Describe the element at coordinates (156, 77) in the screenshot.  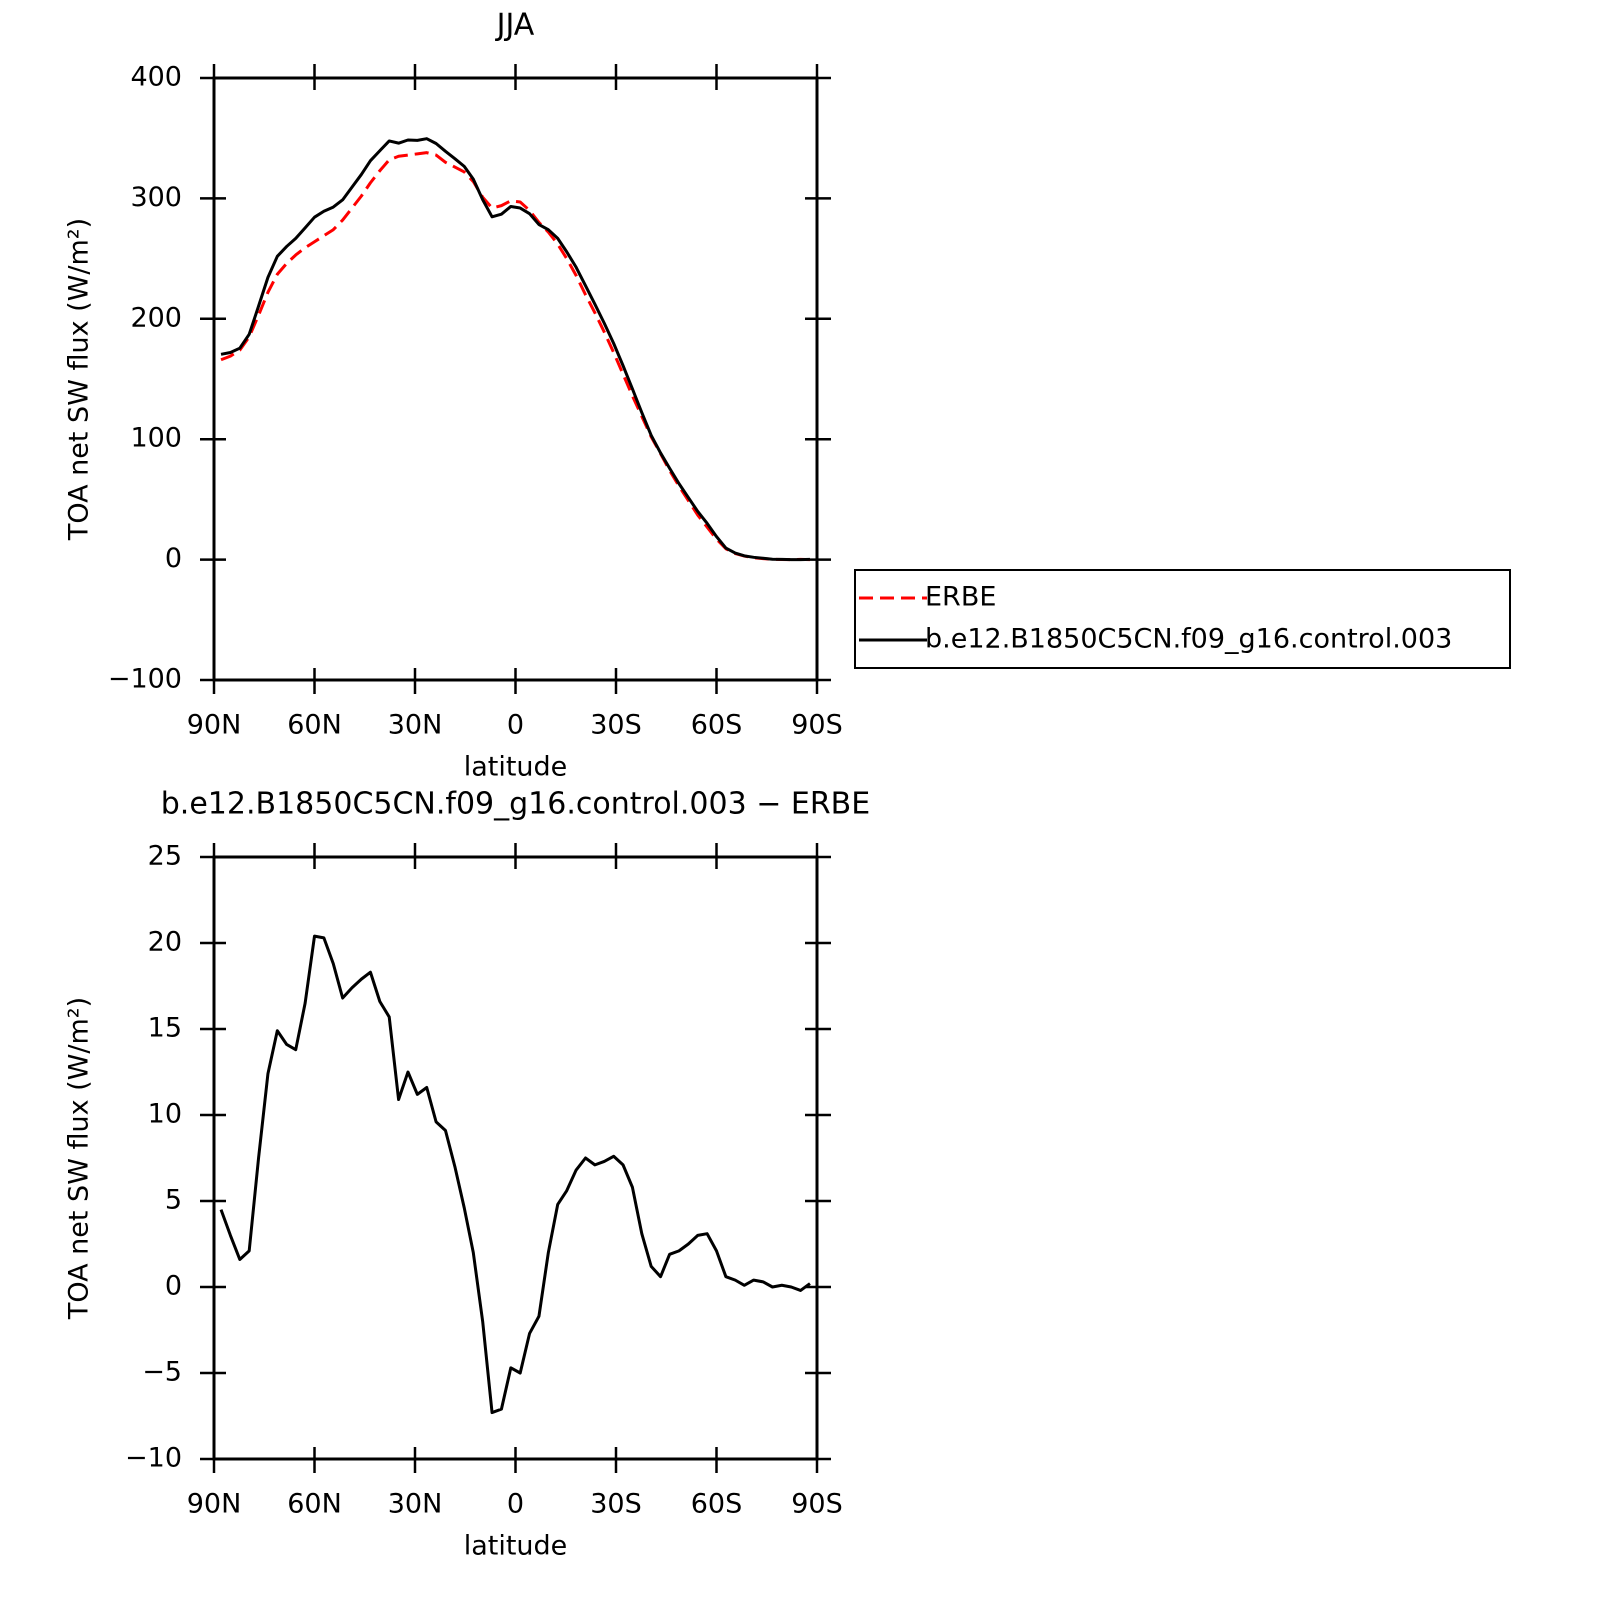
I see `y-tick-label: 400` at that location.